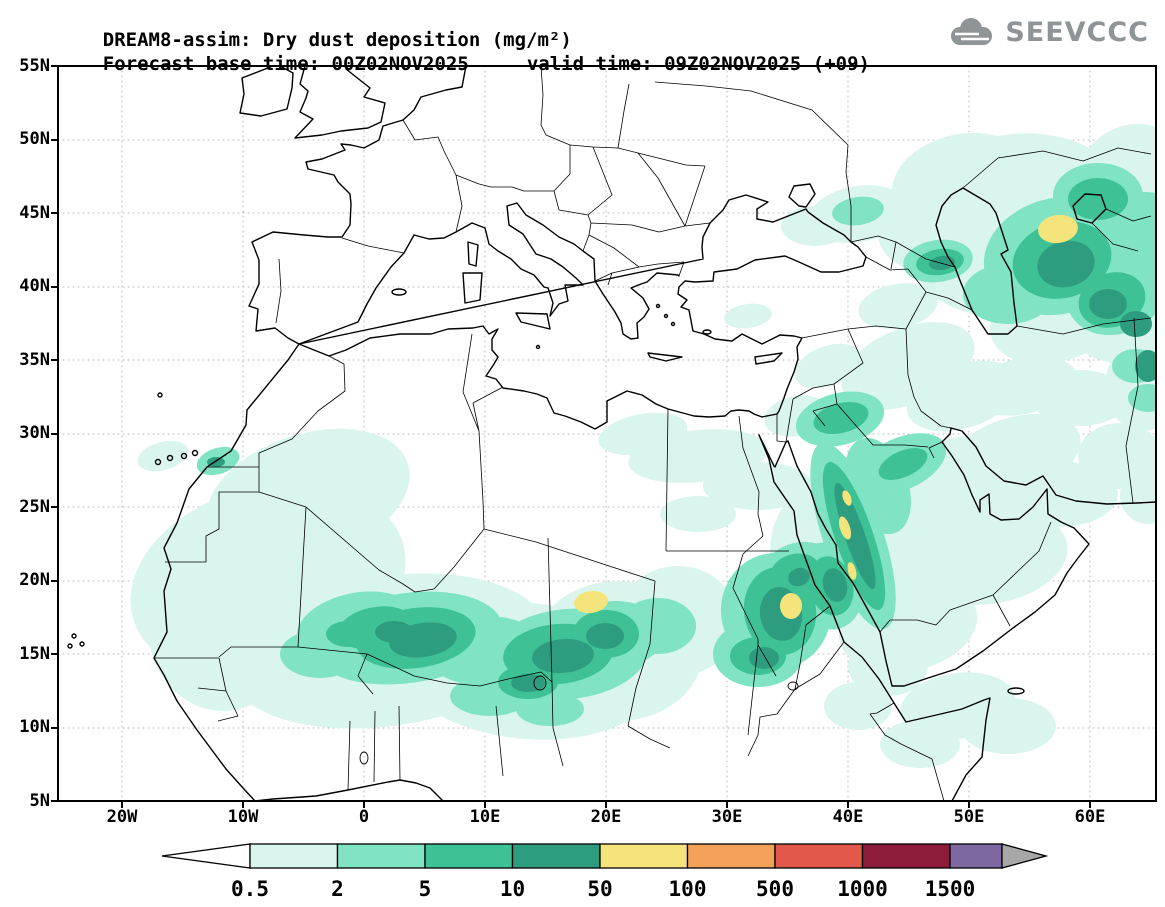  I want to click on island-mallorca, so click(399, 292).